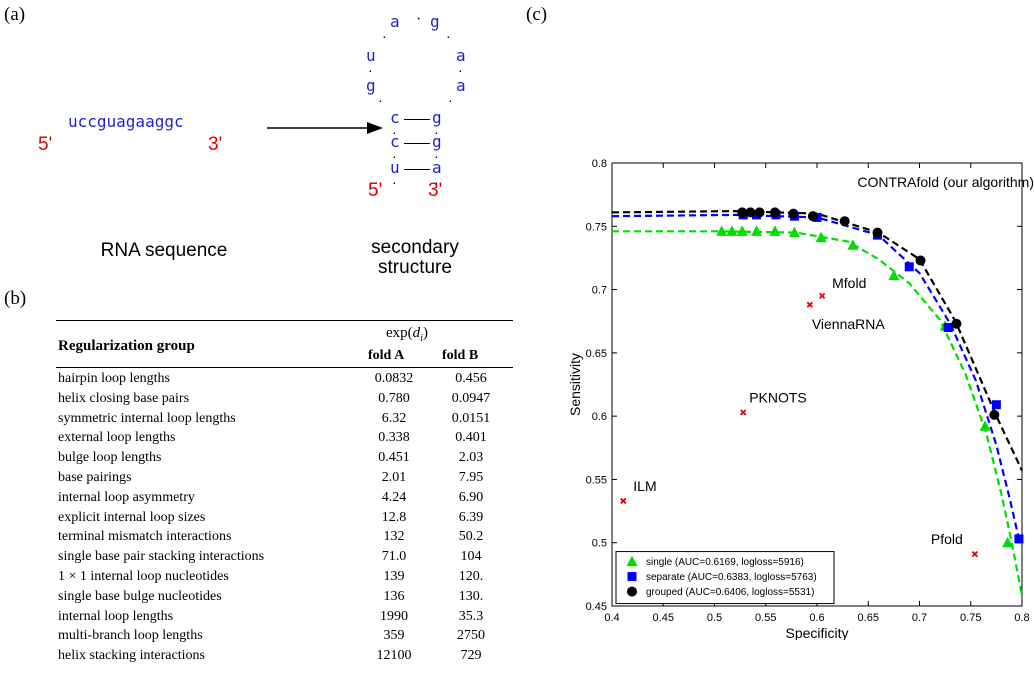  What do you see at coordinates (596, 607) in the screenshot?
I see `y-tick-label: 0.45` at bounding box center [596, 607].